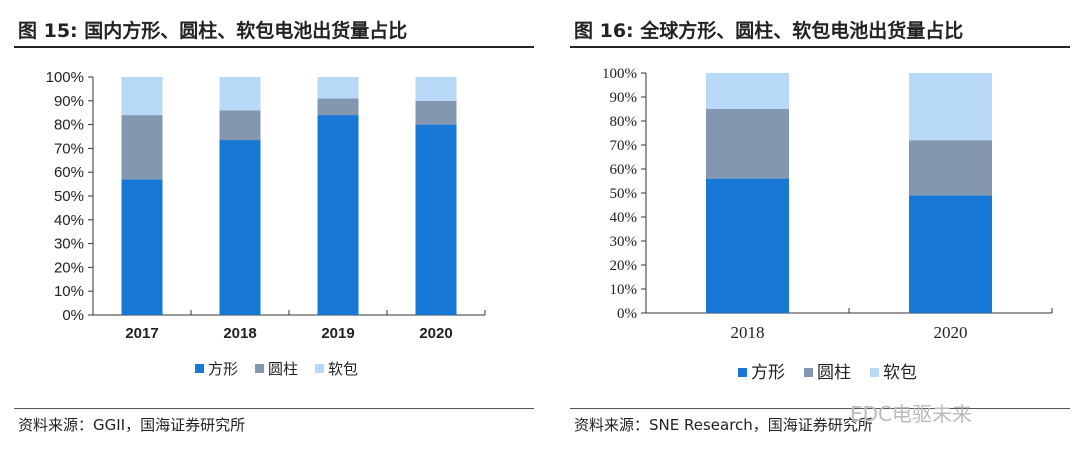 The height and width of the screenshot is (459, 1080). Describe the element at coordinates (911, 414) in the screenshot. I see `watermark: EDC电驱未来` at that location.